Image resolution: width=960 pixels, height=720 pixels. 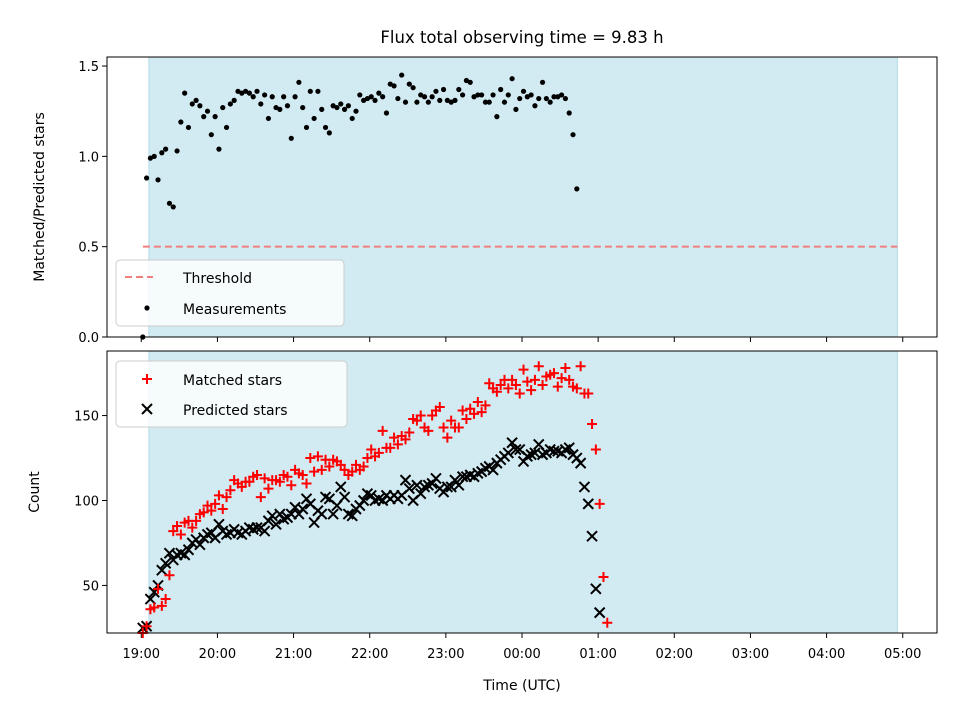 I want to click on legend-matched-label: Matched stars, so click(x=232, y=381).